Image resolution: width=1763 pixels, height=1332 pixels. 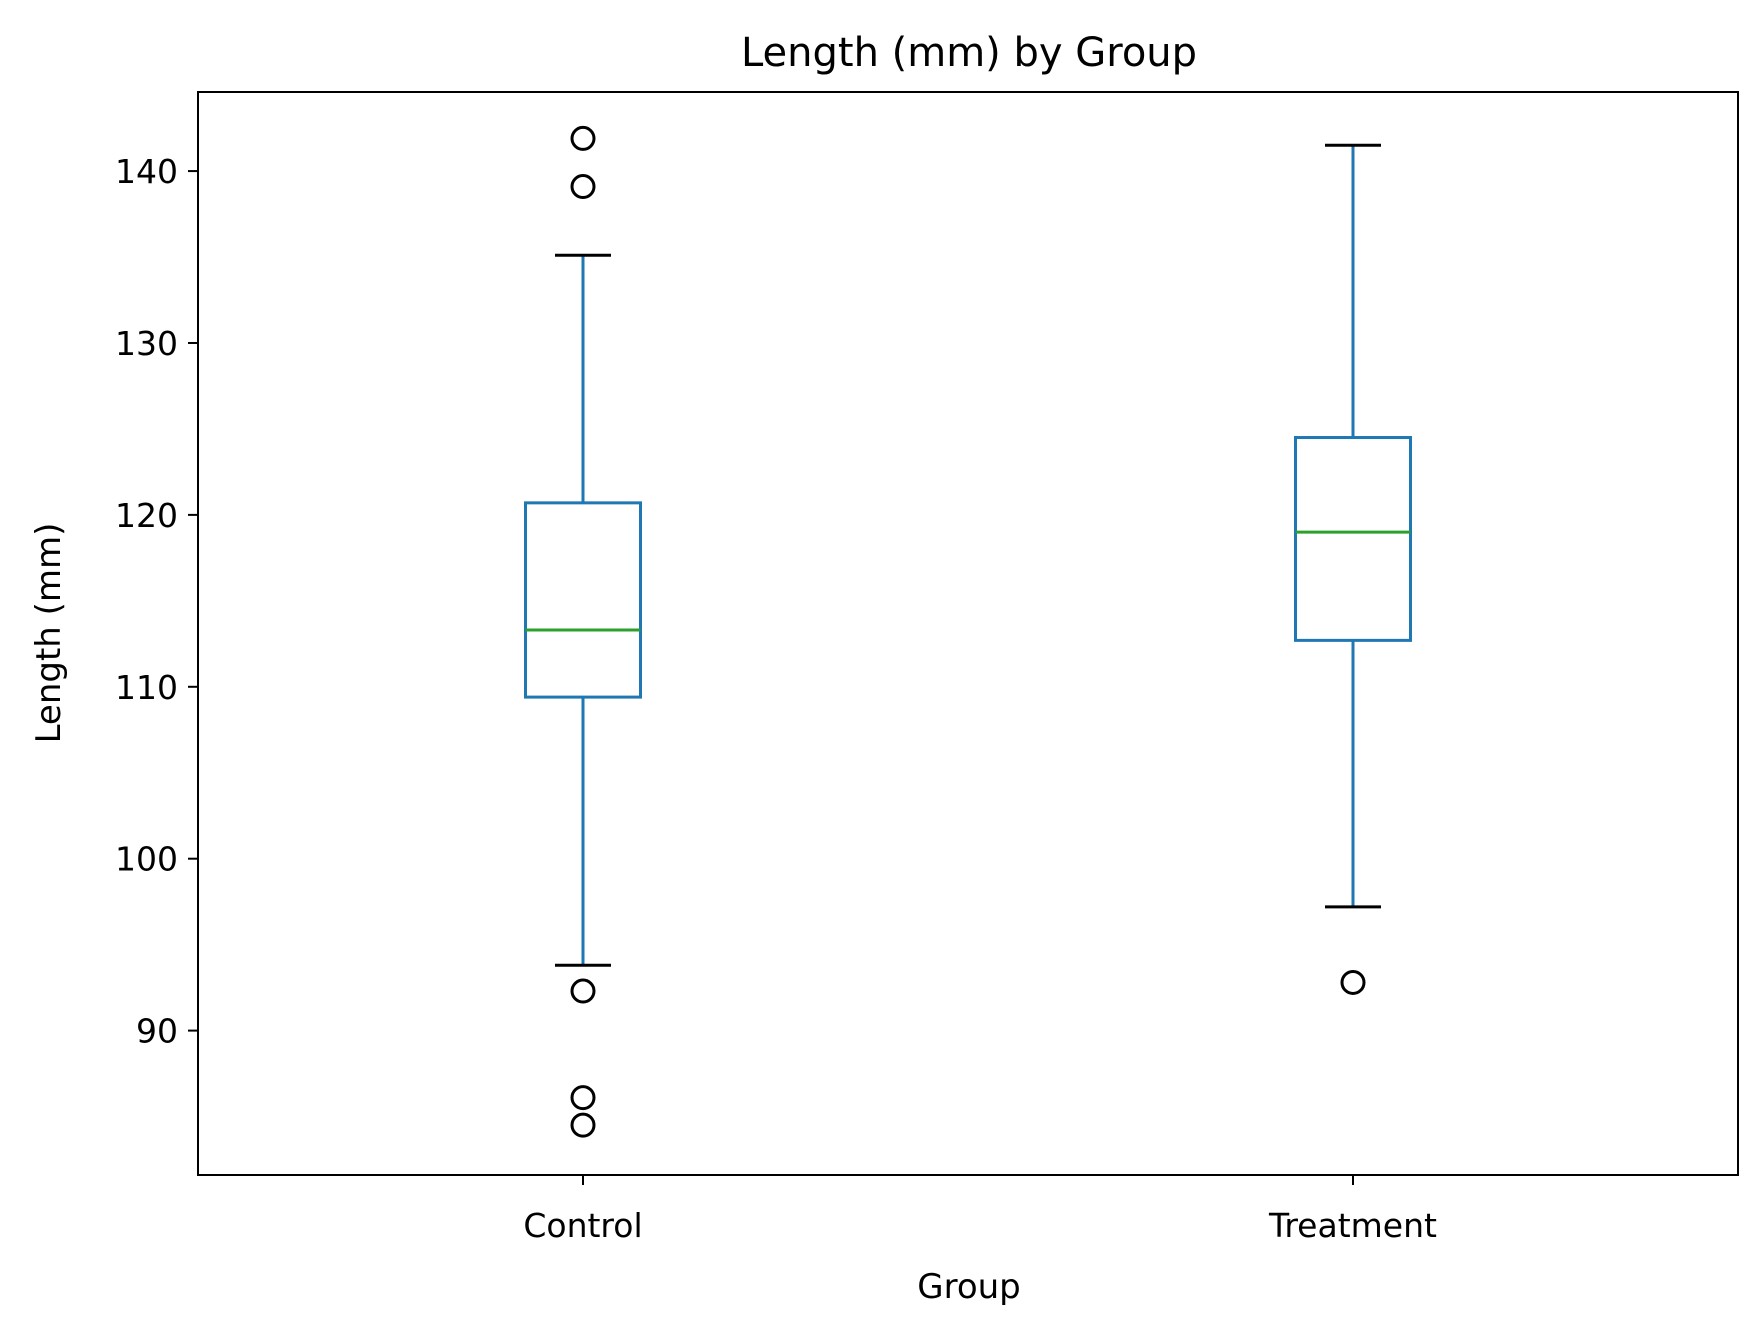 I want to click on y-axis-label: Length (mm), so click(x=49, y=633).